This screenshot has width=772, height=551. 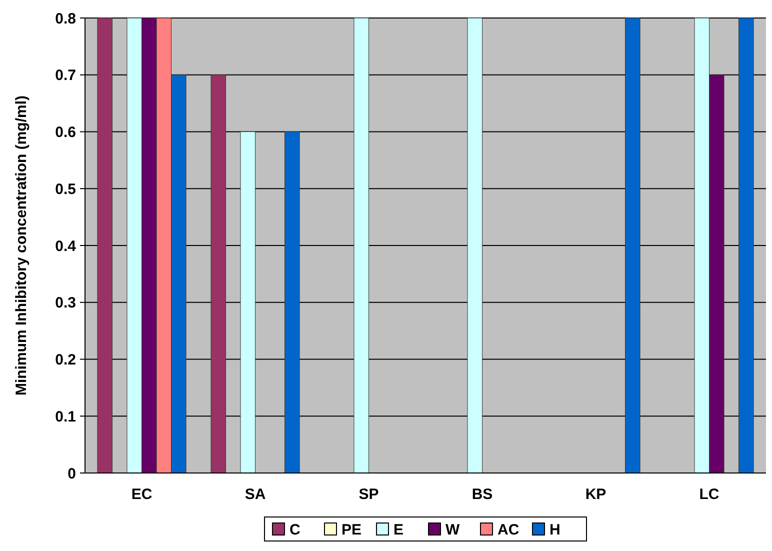 I want to click on y-tick-label: 0.1, so click(x=65, y=417).